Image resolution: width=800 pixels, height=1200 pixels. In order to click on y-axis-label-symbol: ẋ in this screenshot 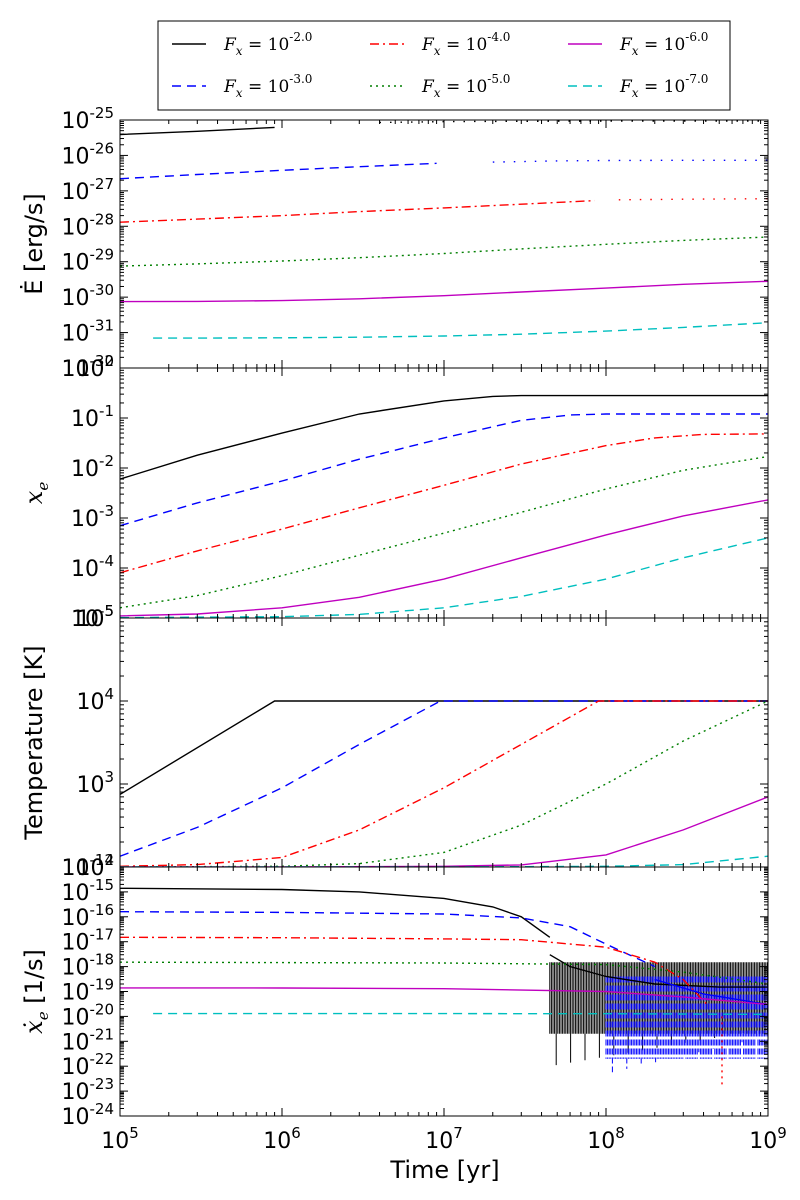, I will do `click(34, 1027)`.